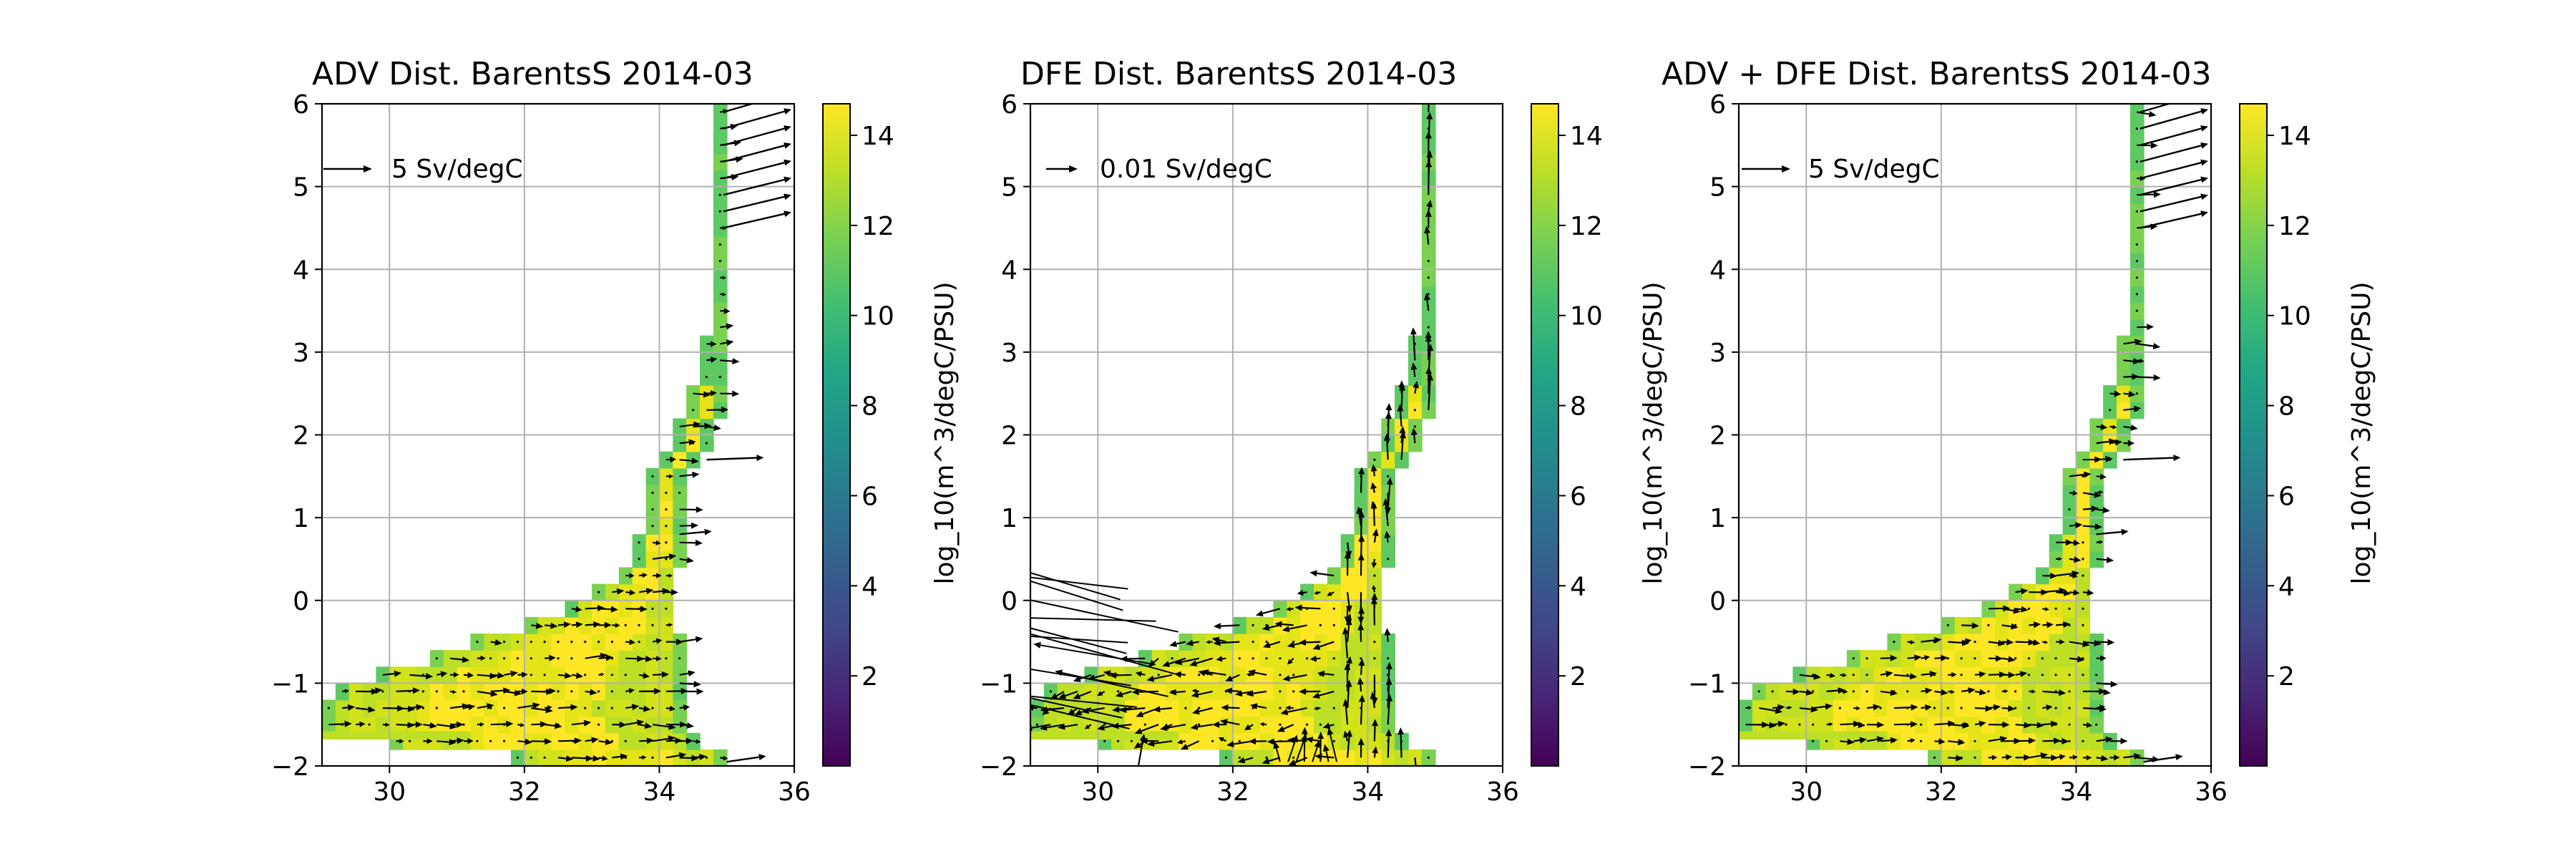 This screenshot has width=2576, height=859. Describe the element at coordinates (1578, 496) in the screenshot. I see `colorbar-tick-label: 6` at that location.